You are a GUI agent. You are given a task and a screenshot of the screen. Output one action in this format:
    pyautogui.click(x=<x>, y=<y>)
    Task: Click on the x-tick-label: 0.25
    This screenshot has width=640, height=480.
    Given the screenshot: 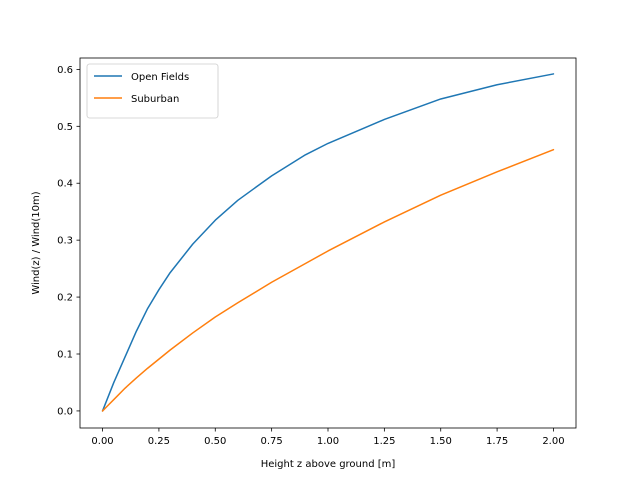 What is the action you would take?
    pyautogui.click(x=159, y=441)
    